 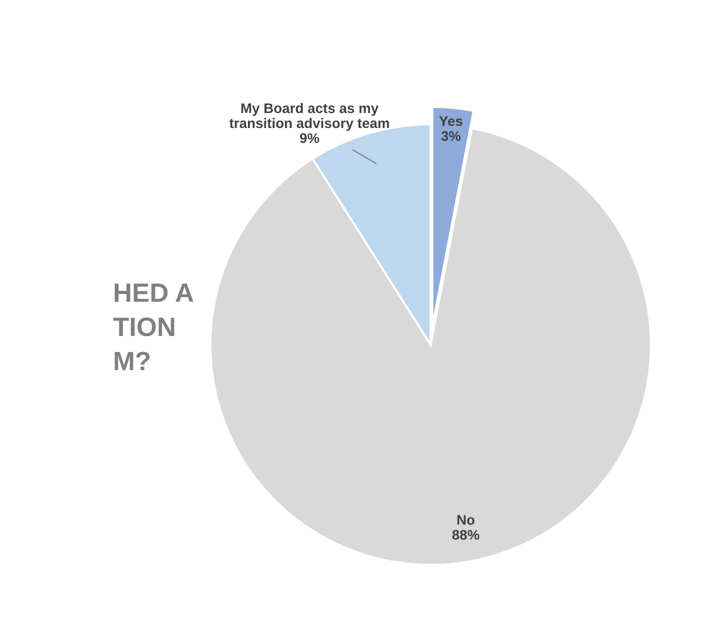 I want to click on slice-label: My Board acts as my transition advisory team, so click(x=309, y=116).